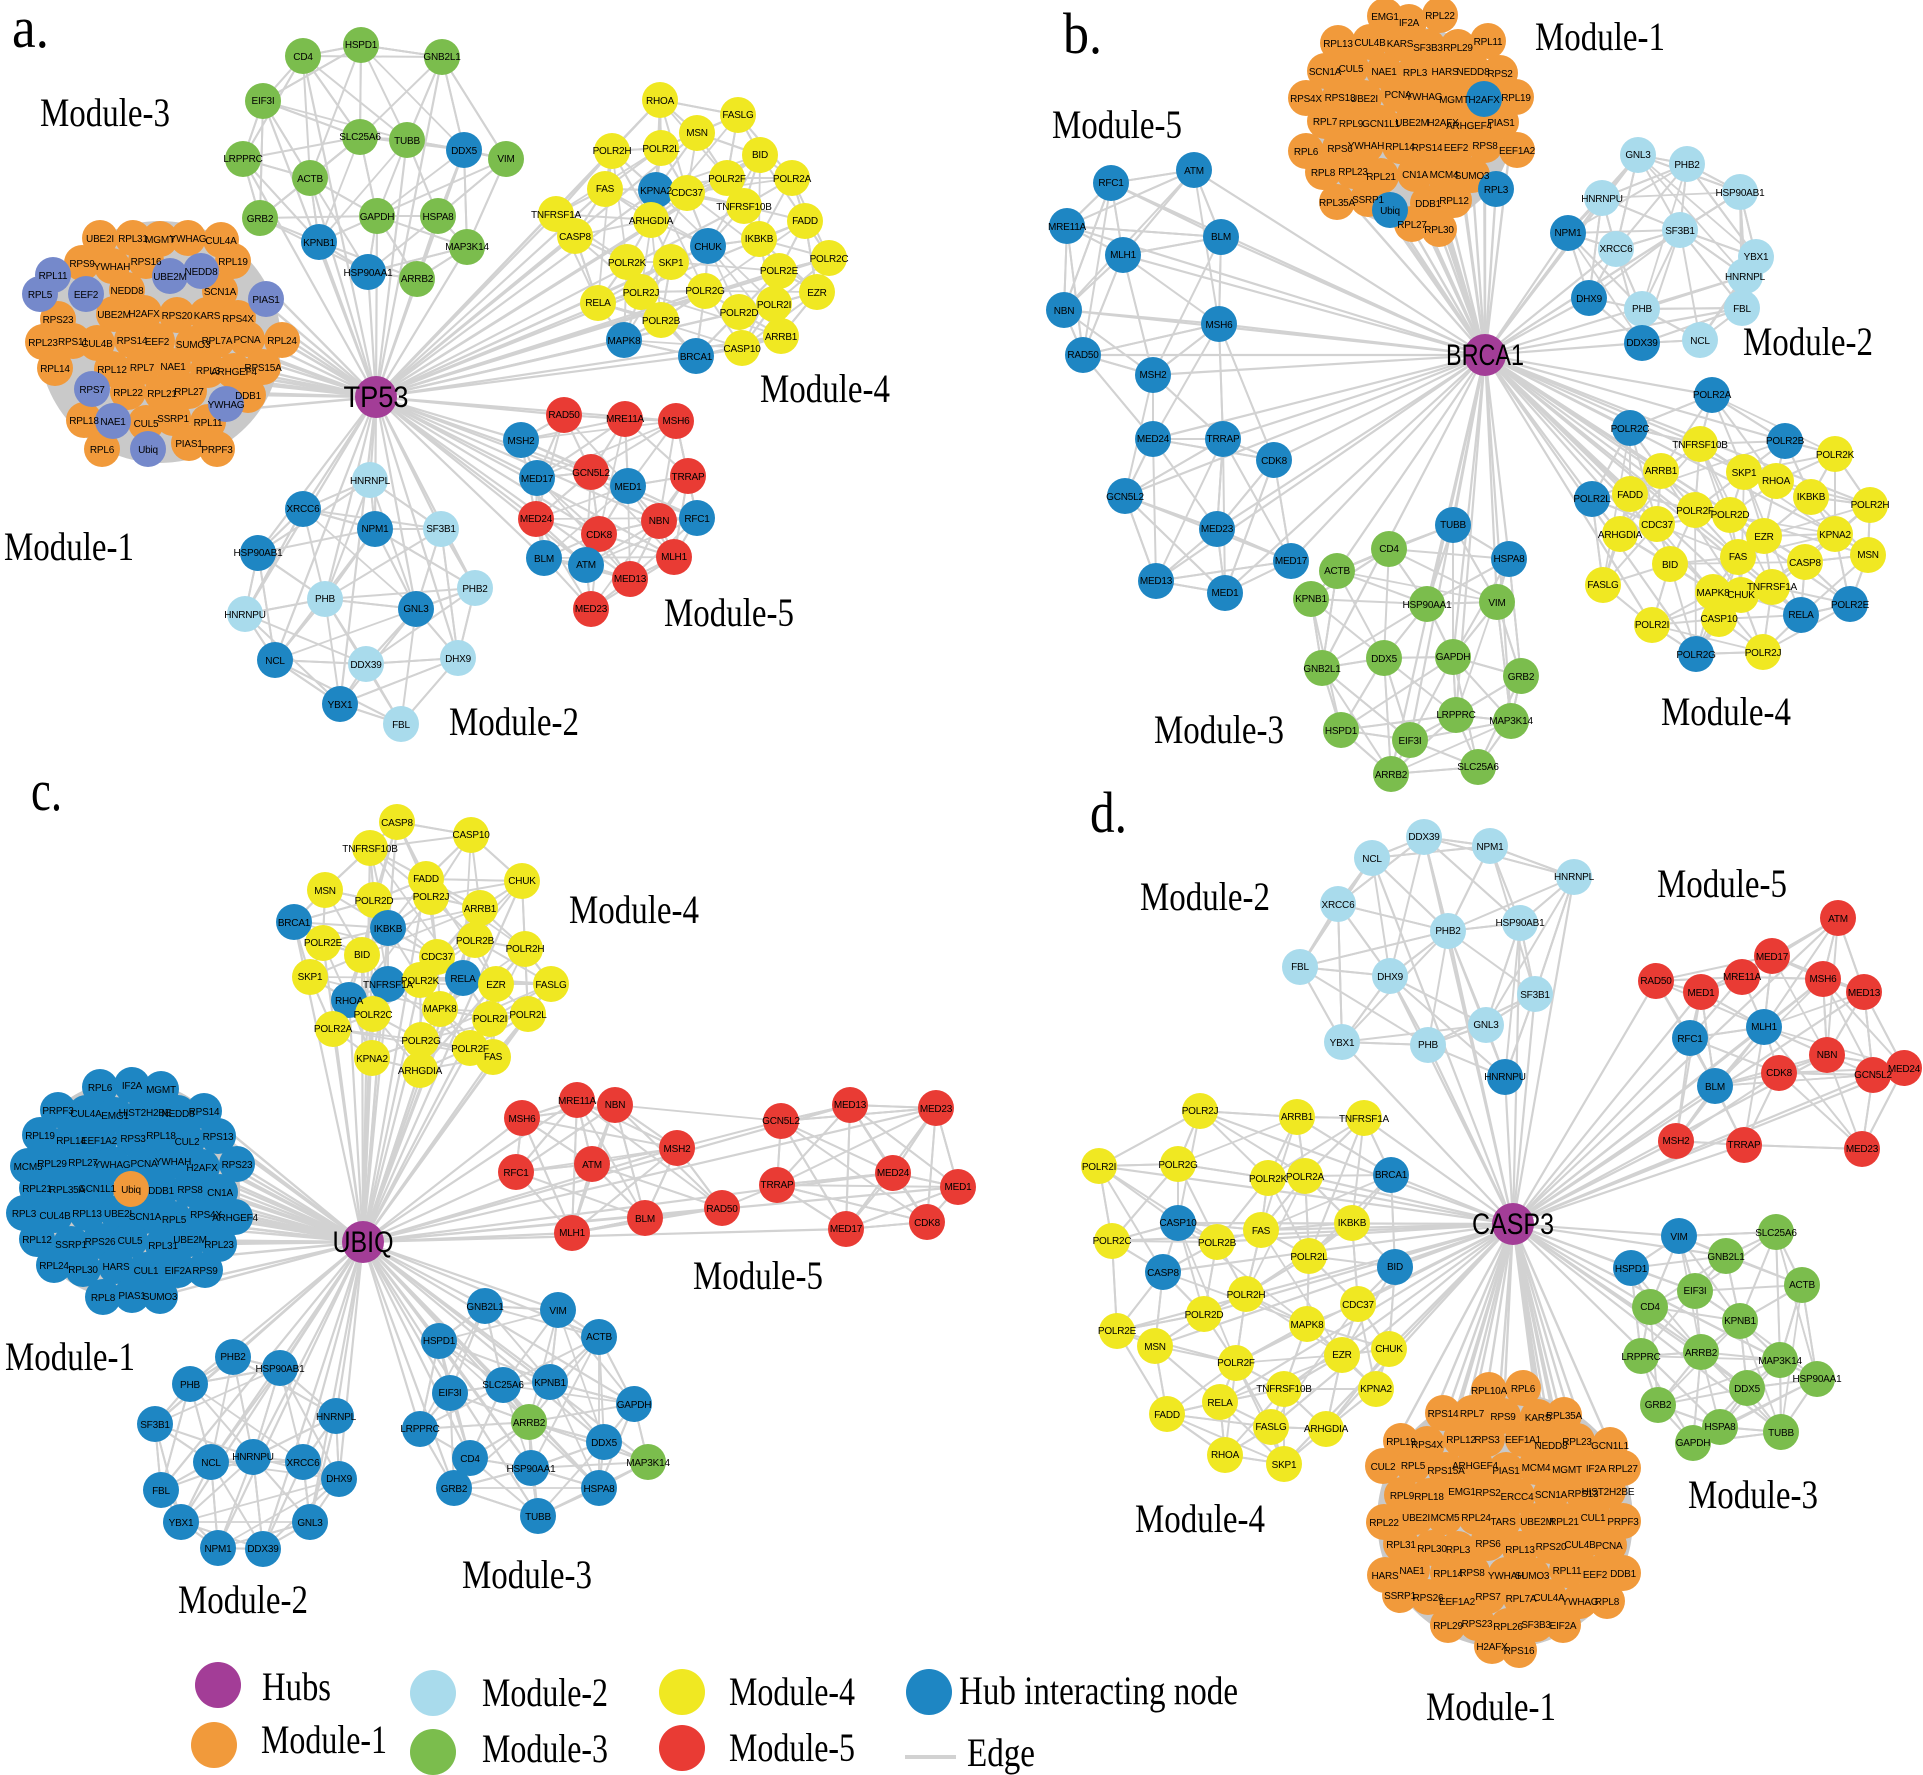  I want to click on svg-text: SKP1, so click(1284, 1465).